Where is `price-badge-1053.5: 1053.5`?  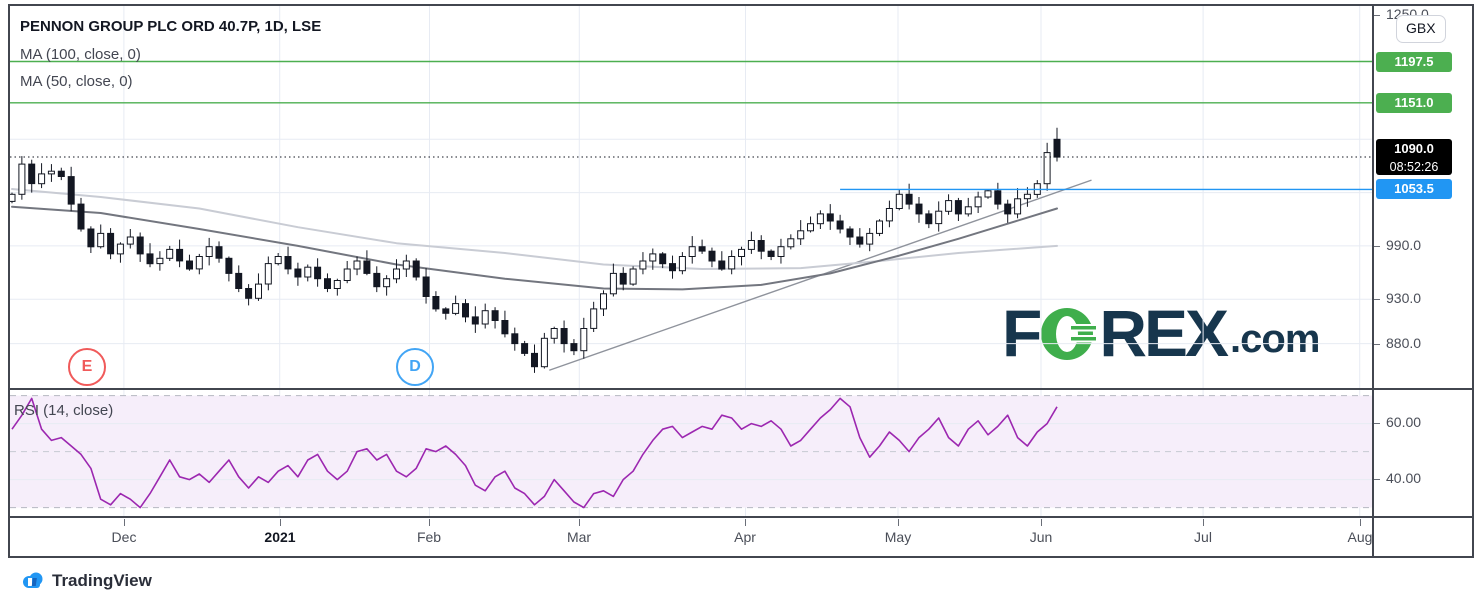 price-badge-1053.5: 1053.5 is located at coordinates (1414, 189).